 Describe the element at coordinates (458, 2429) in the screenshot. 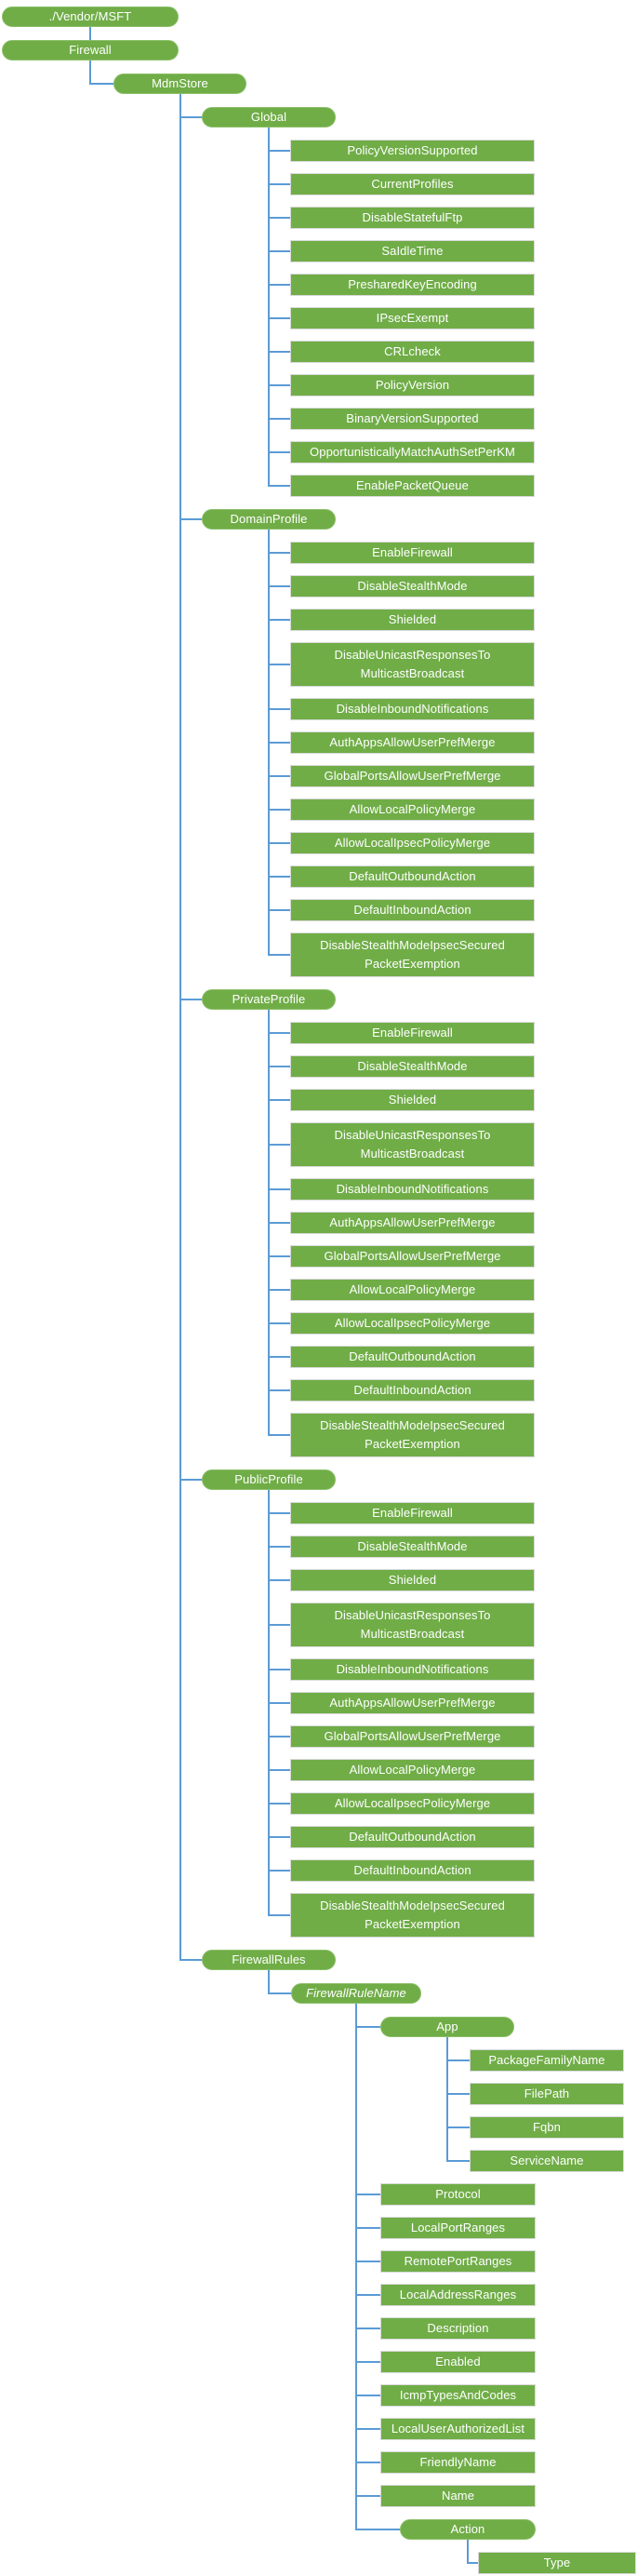

I see `node-localuserauthorizedlist: LocalUserAuthorizedList` at that location.